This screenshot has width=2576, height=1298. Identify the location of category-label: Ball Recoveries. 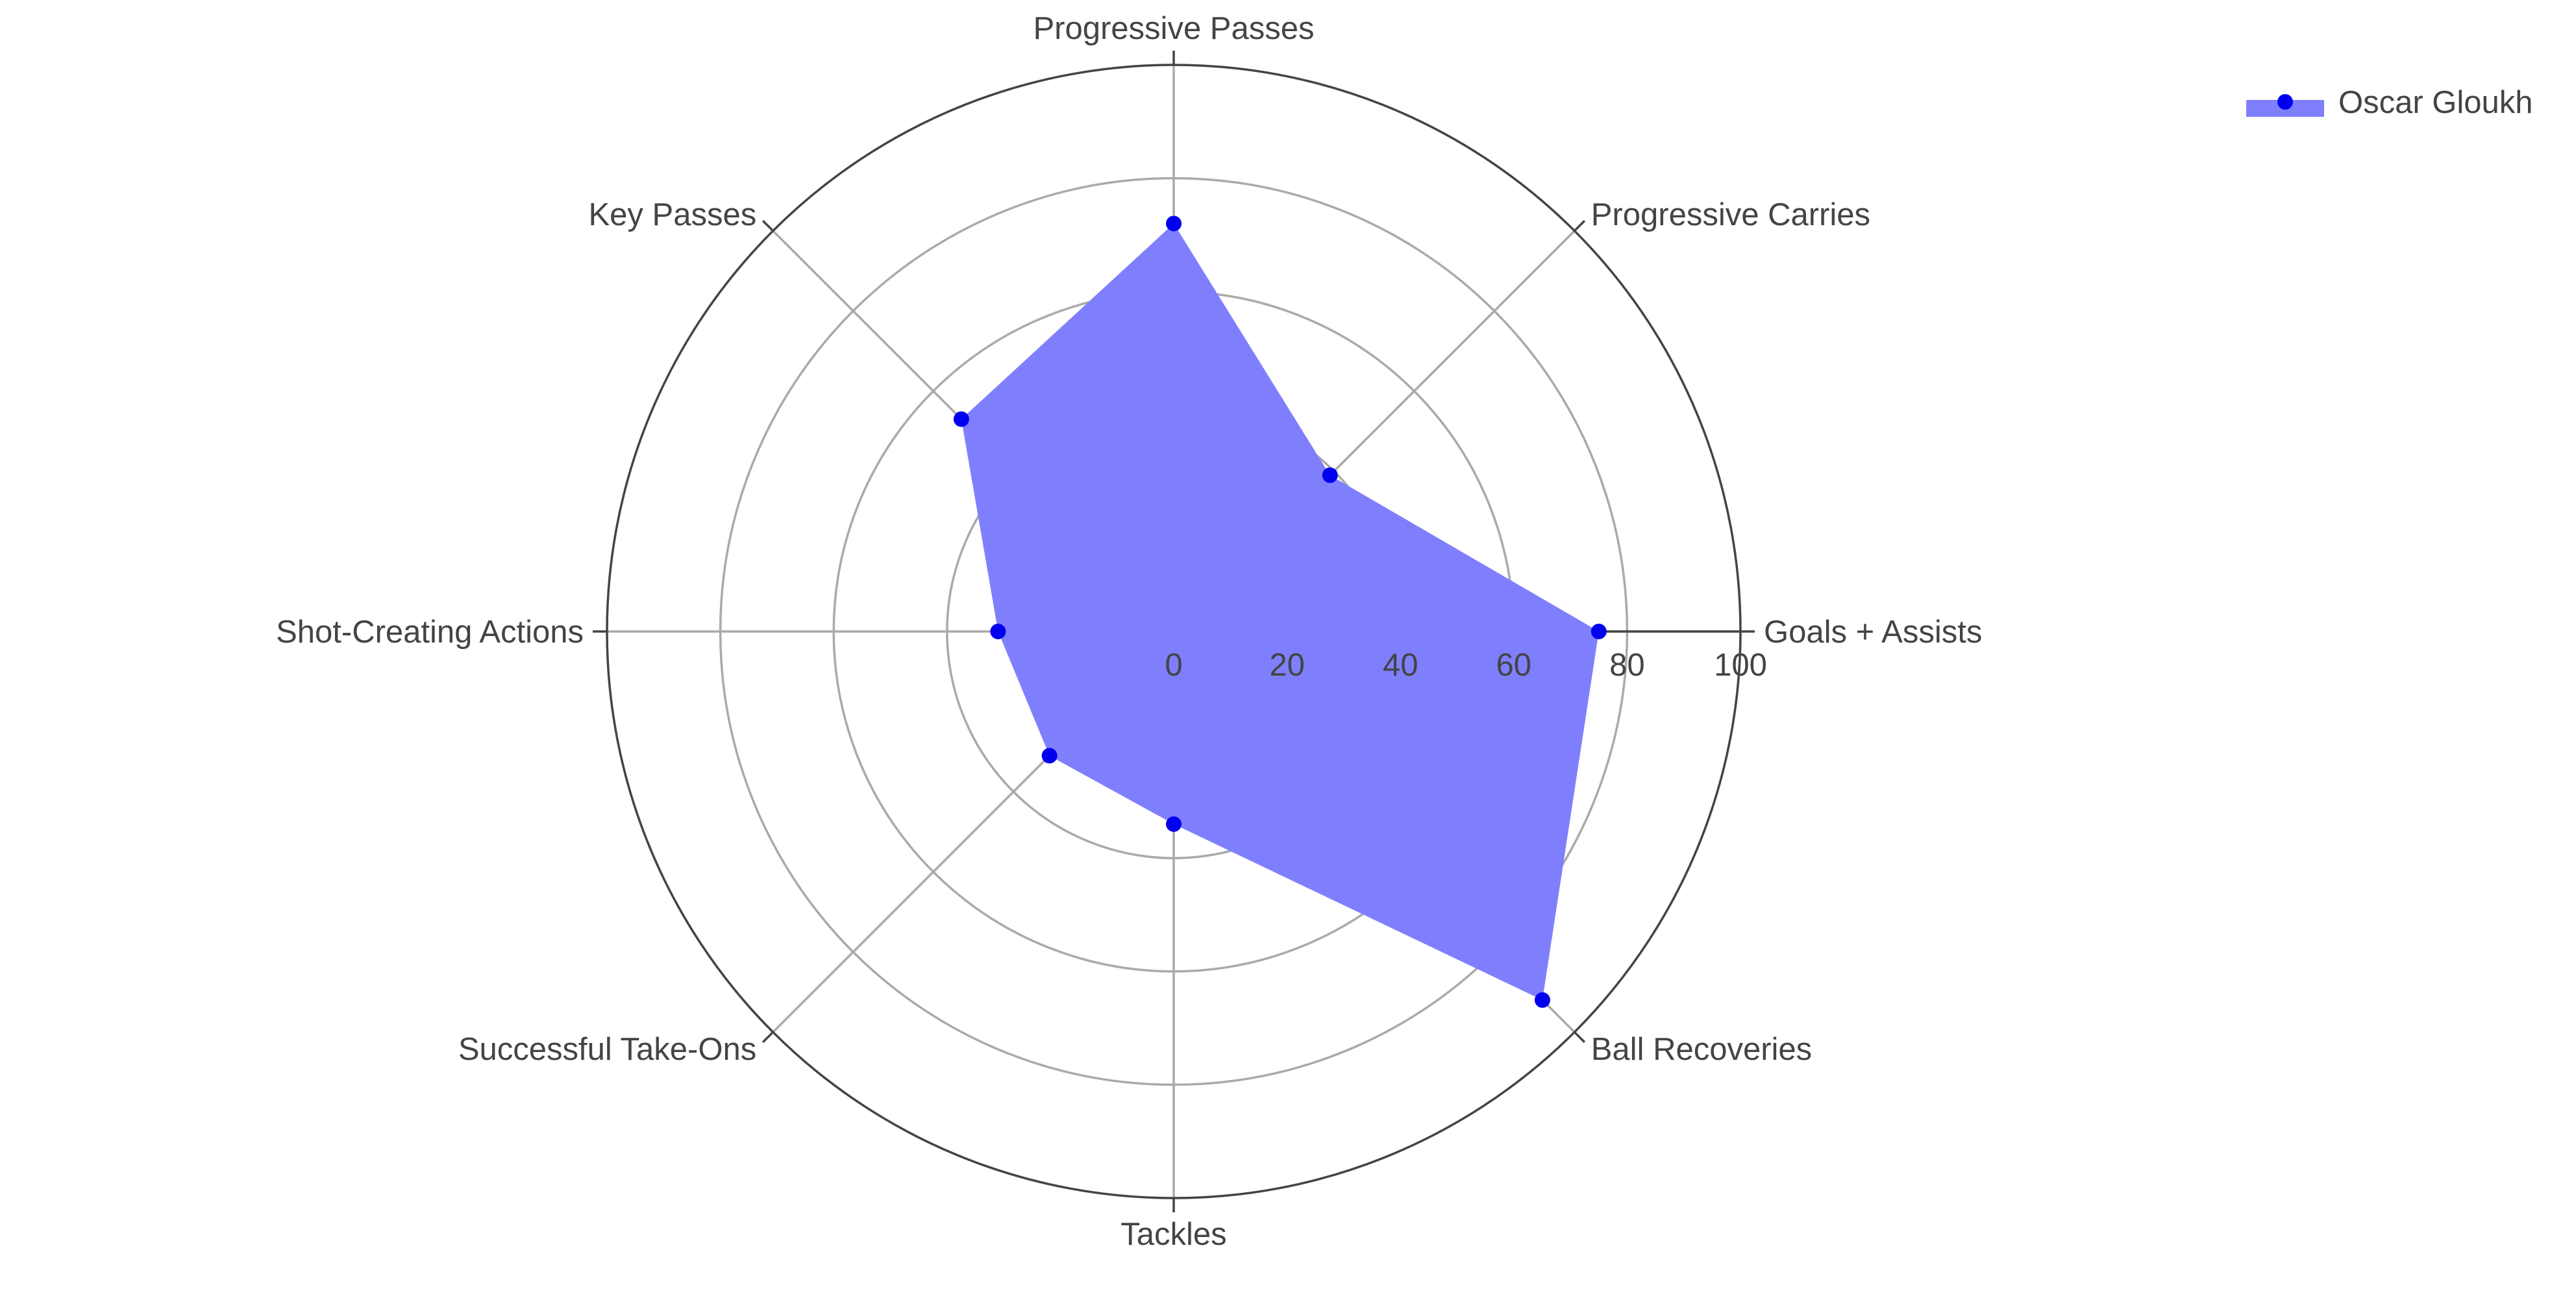
(1701, 1049).